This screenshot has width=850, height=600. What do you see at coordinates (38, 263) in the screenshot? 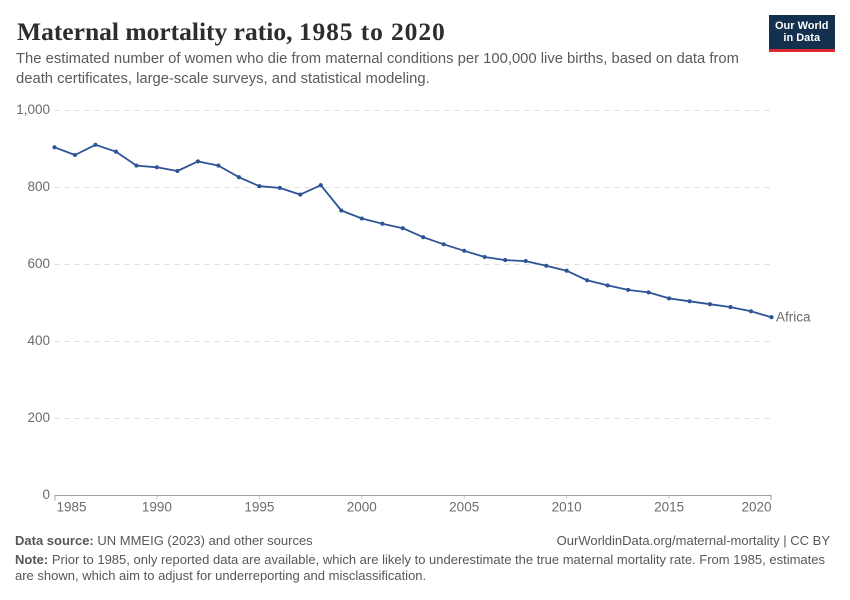
I see `svg-text: 600` at bounding box center [38, 263].